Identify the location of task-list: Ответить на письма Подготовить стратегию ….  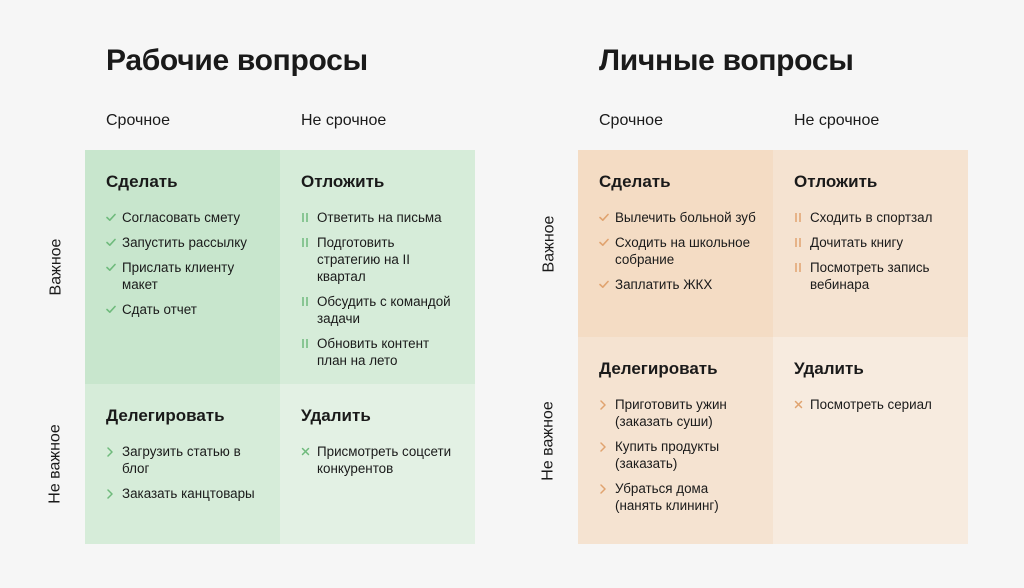
(380, 289).